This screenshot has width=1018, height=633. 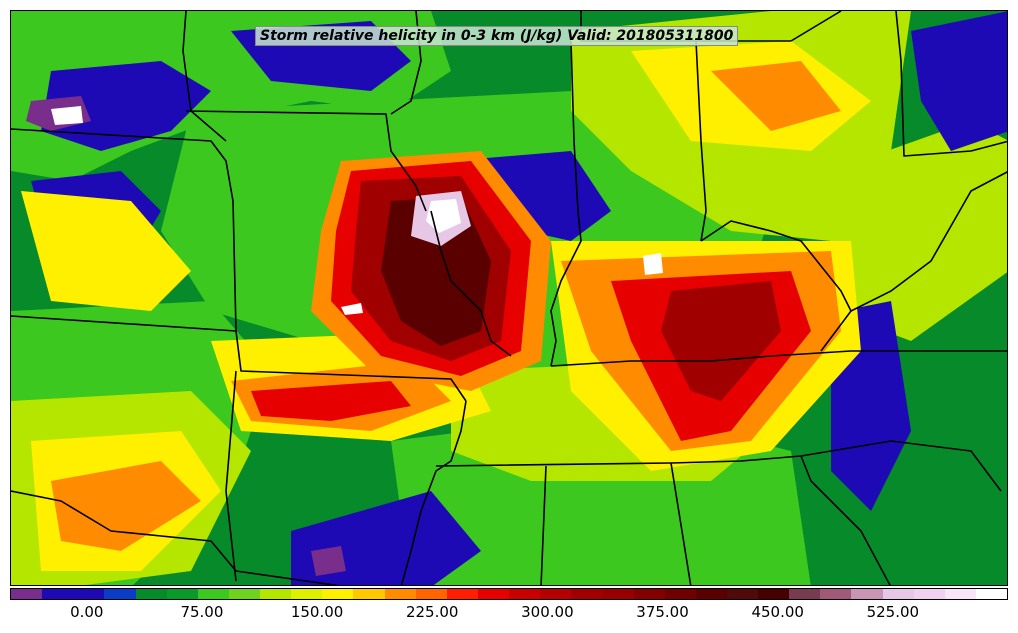 What do you see at coordinates (432, 612) in the screenshot?
I see `colorbar-tick-label: 225.00` at bounding box center [432, 612].